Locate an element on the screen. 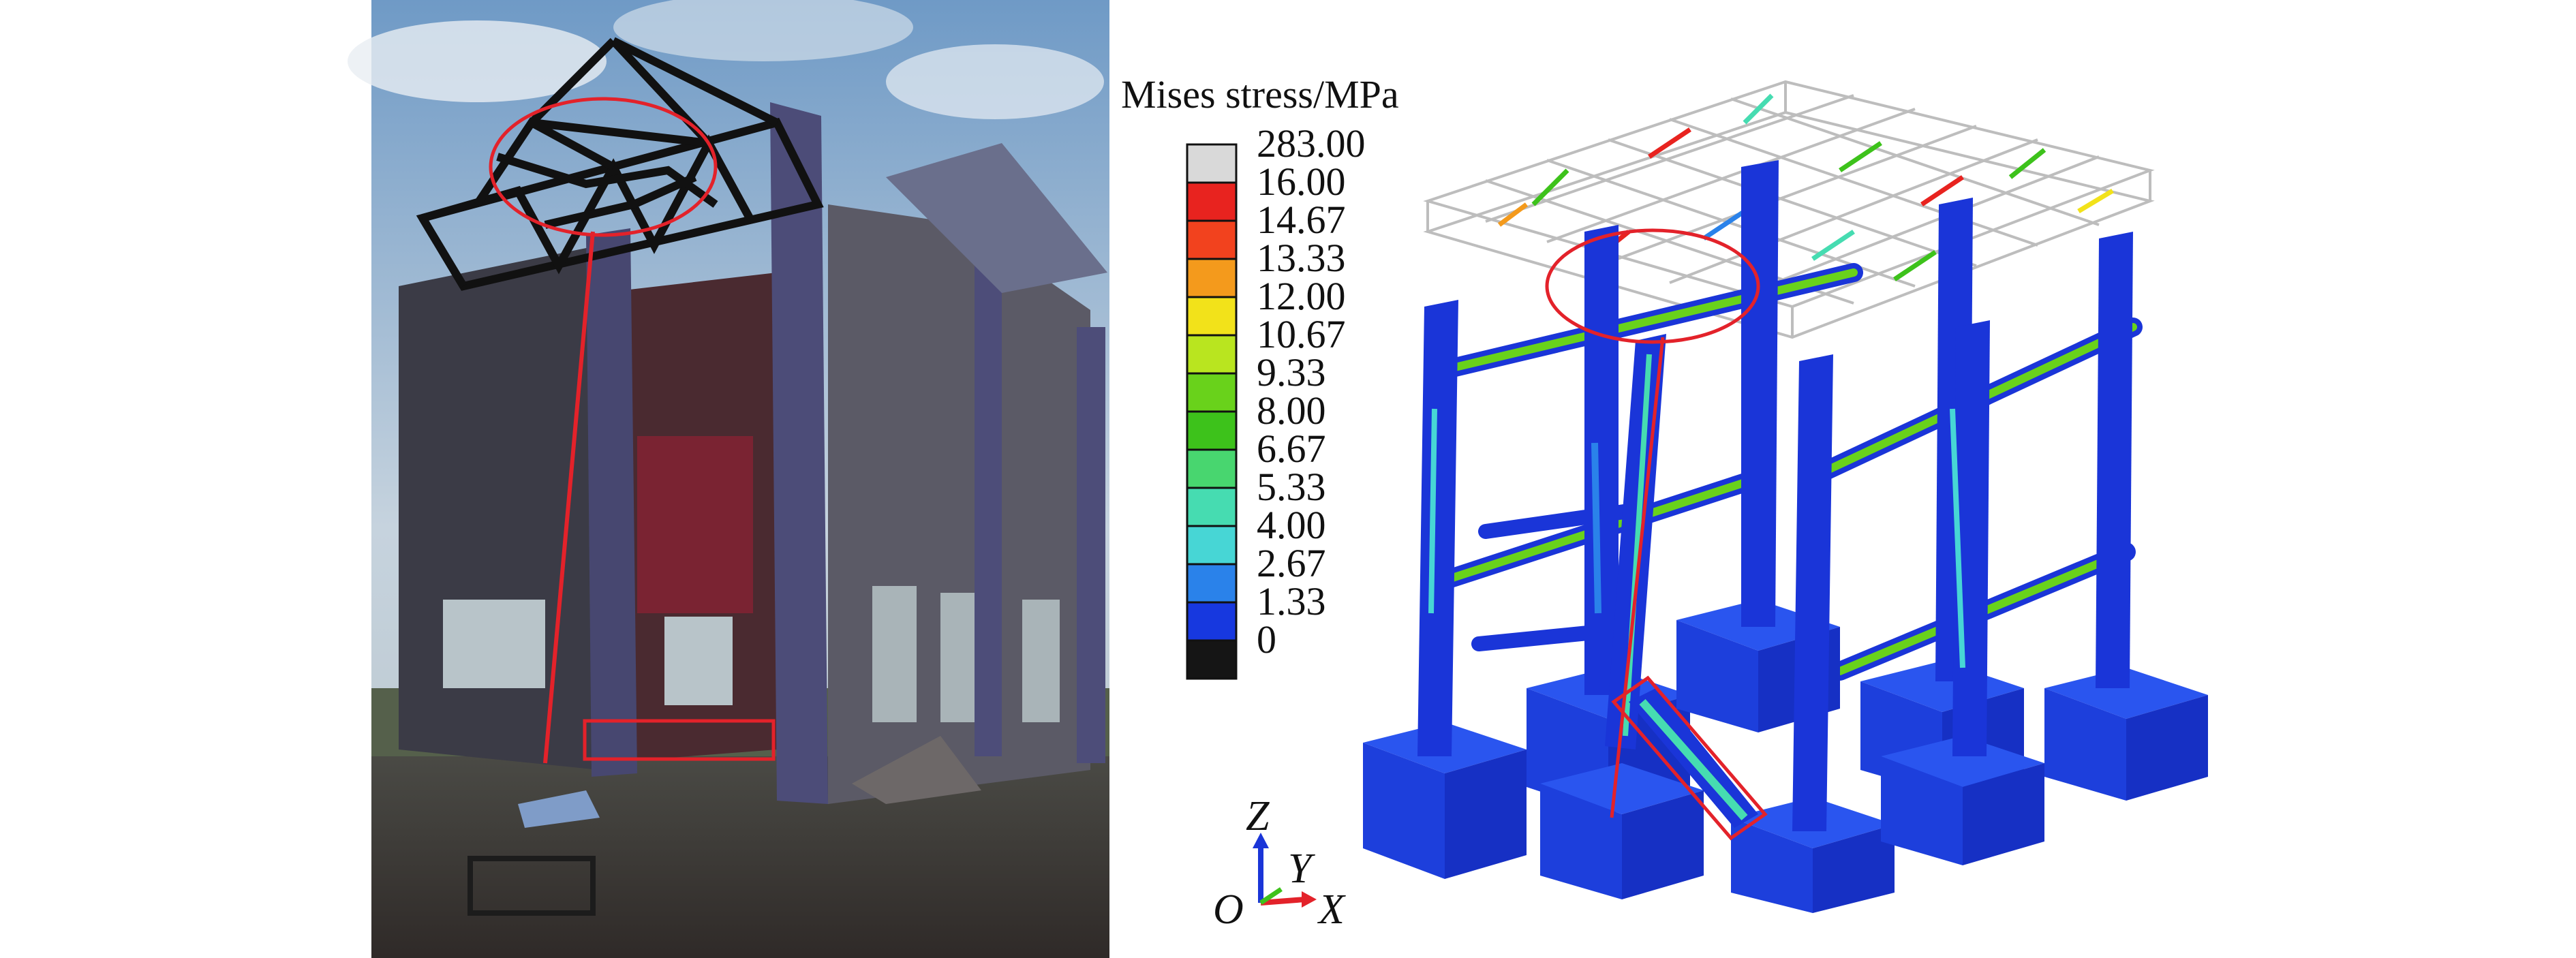 The width and height of the screenshot is (2576, 958). fe-roof-truss is located at coordinates (1789, 209).